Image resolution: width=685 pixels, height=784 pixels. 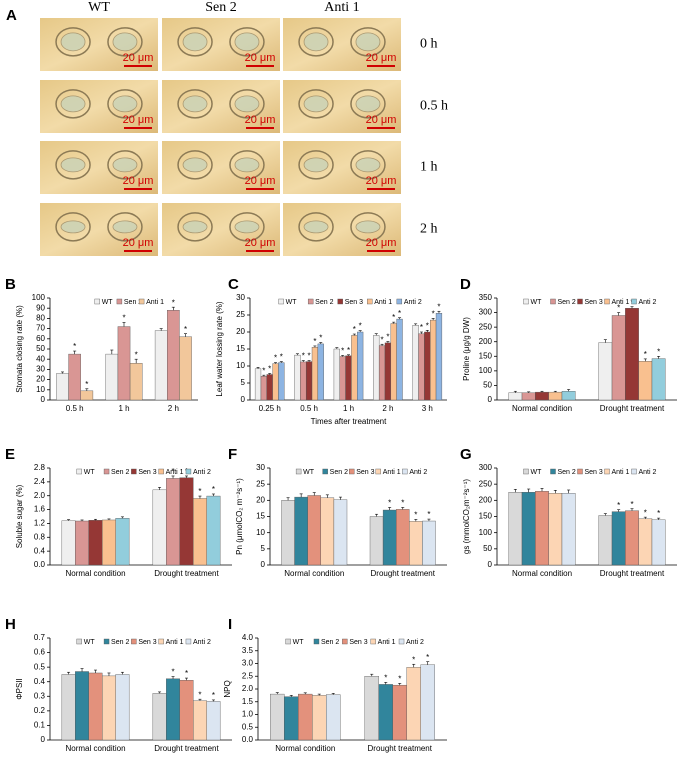 What do you see at coordinates (387, 642) in the screenshot?
I see `legend-label: Anti 1` at bounding box center [387, 642].